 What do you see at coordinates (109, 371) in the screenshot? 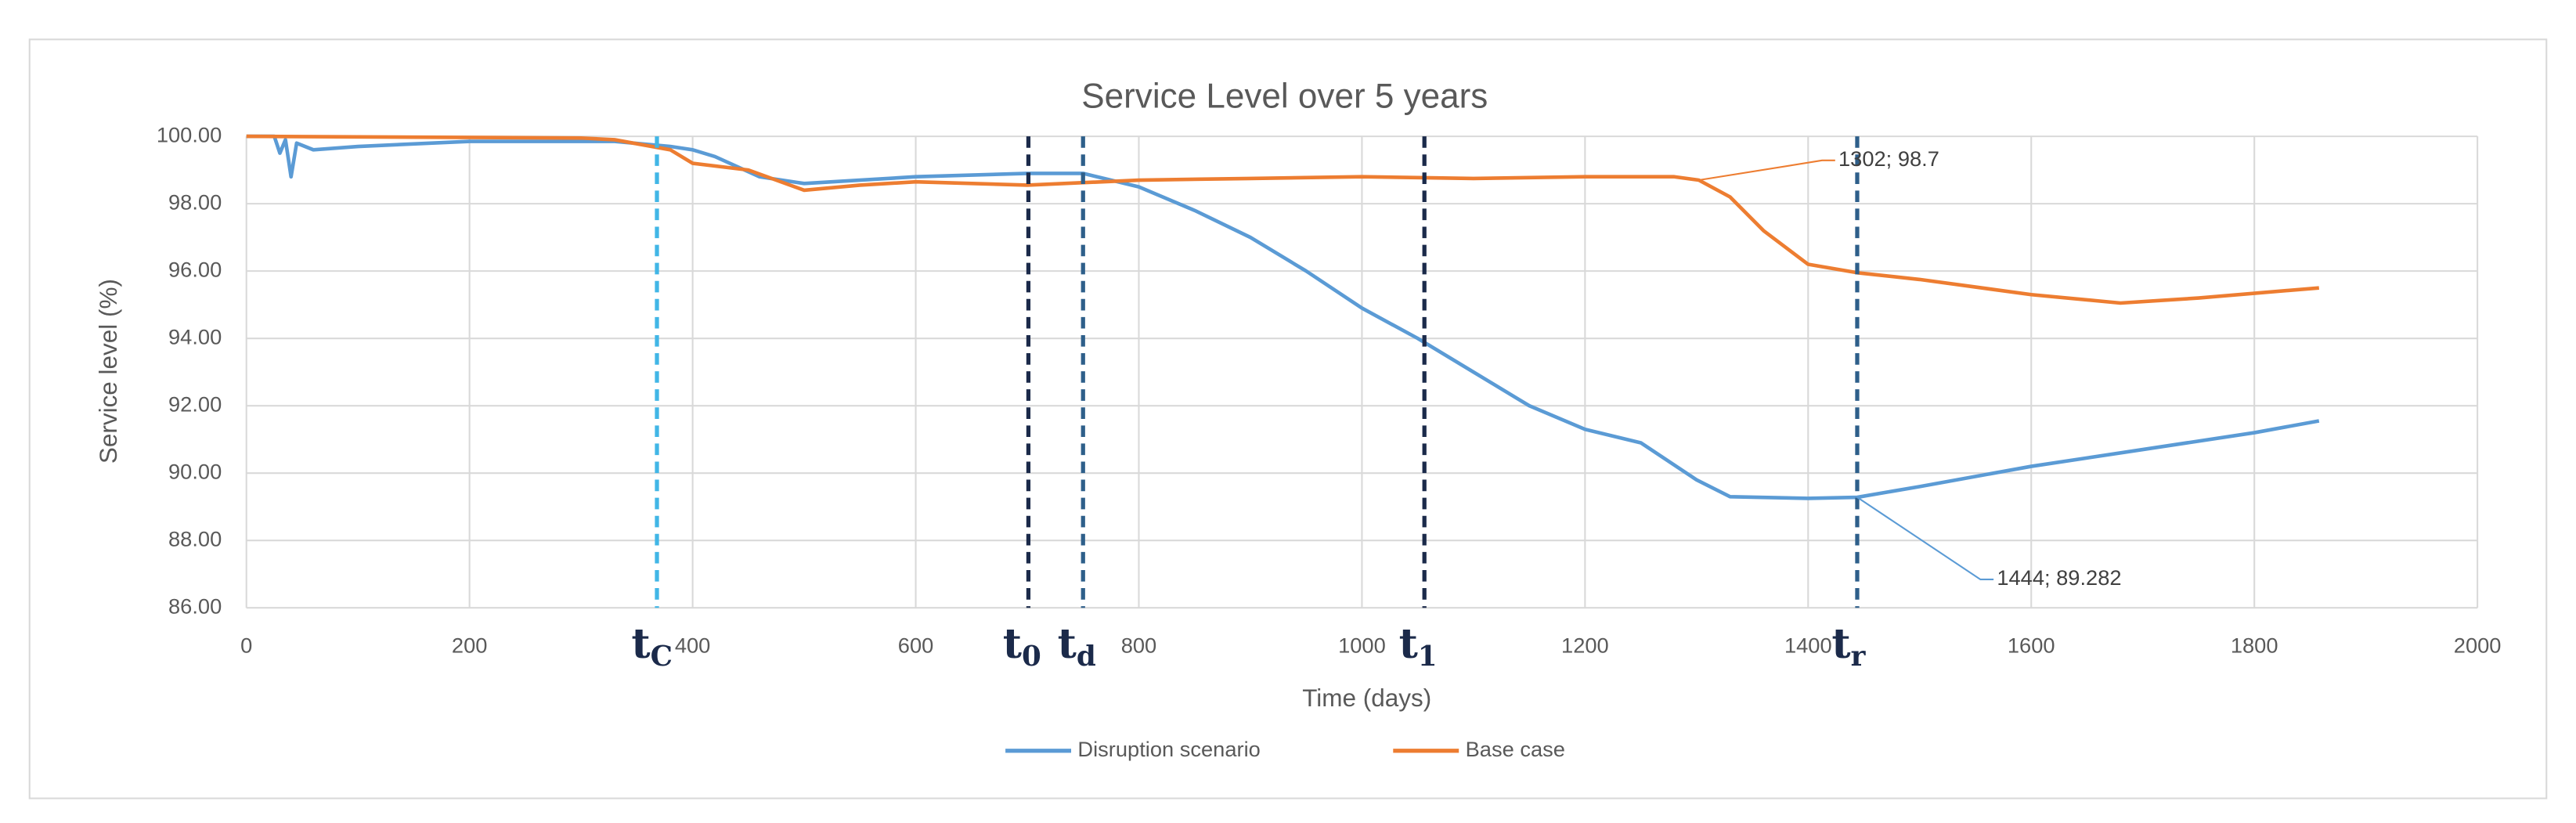
I see `y-axis-label: Service level (%)` at bounding box center [109, 371].